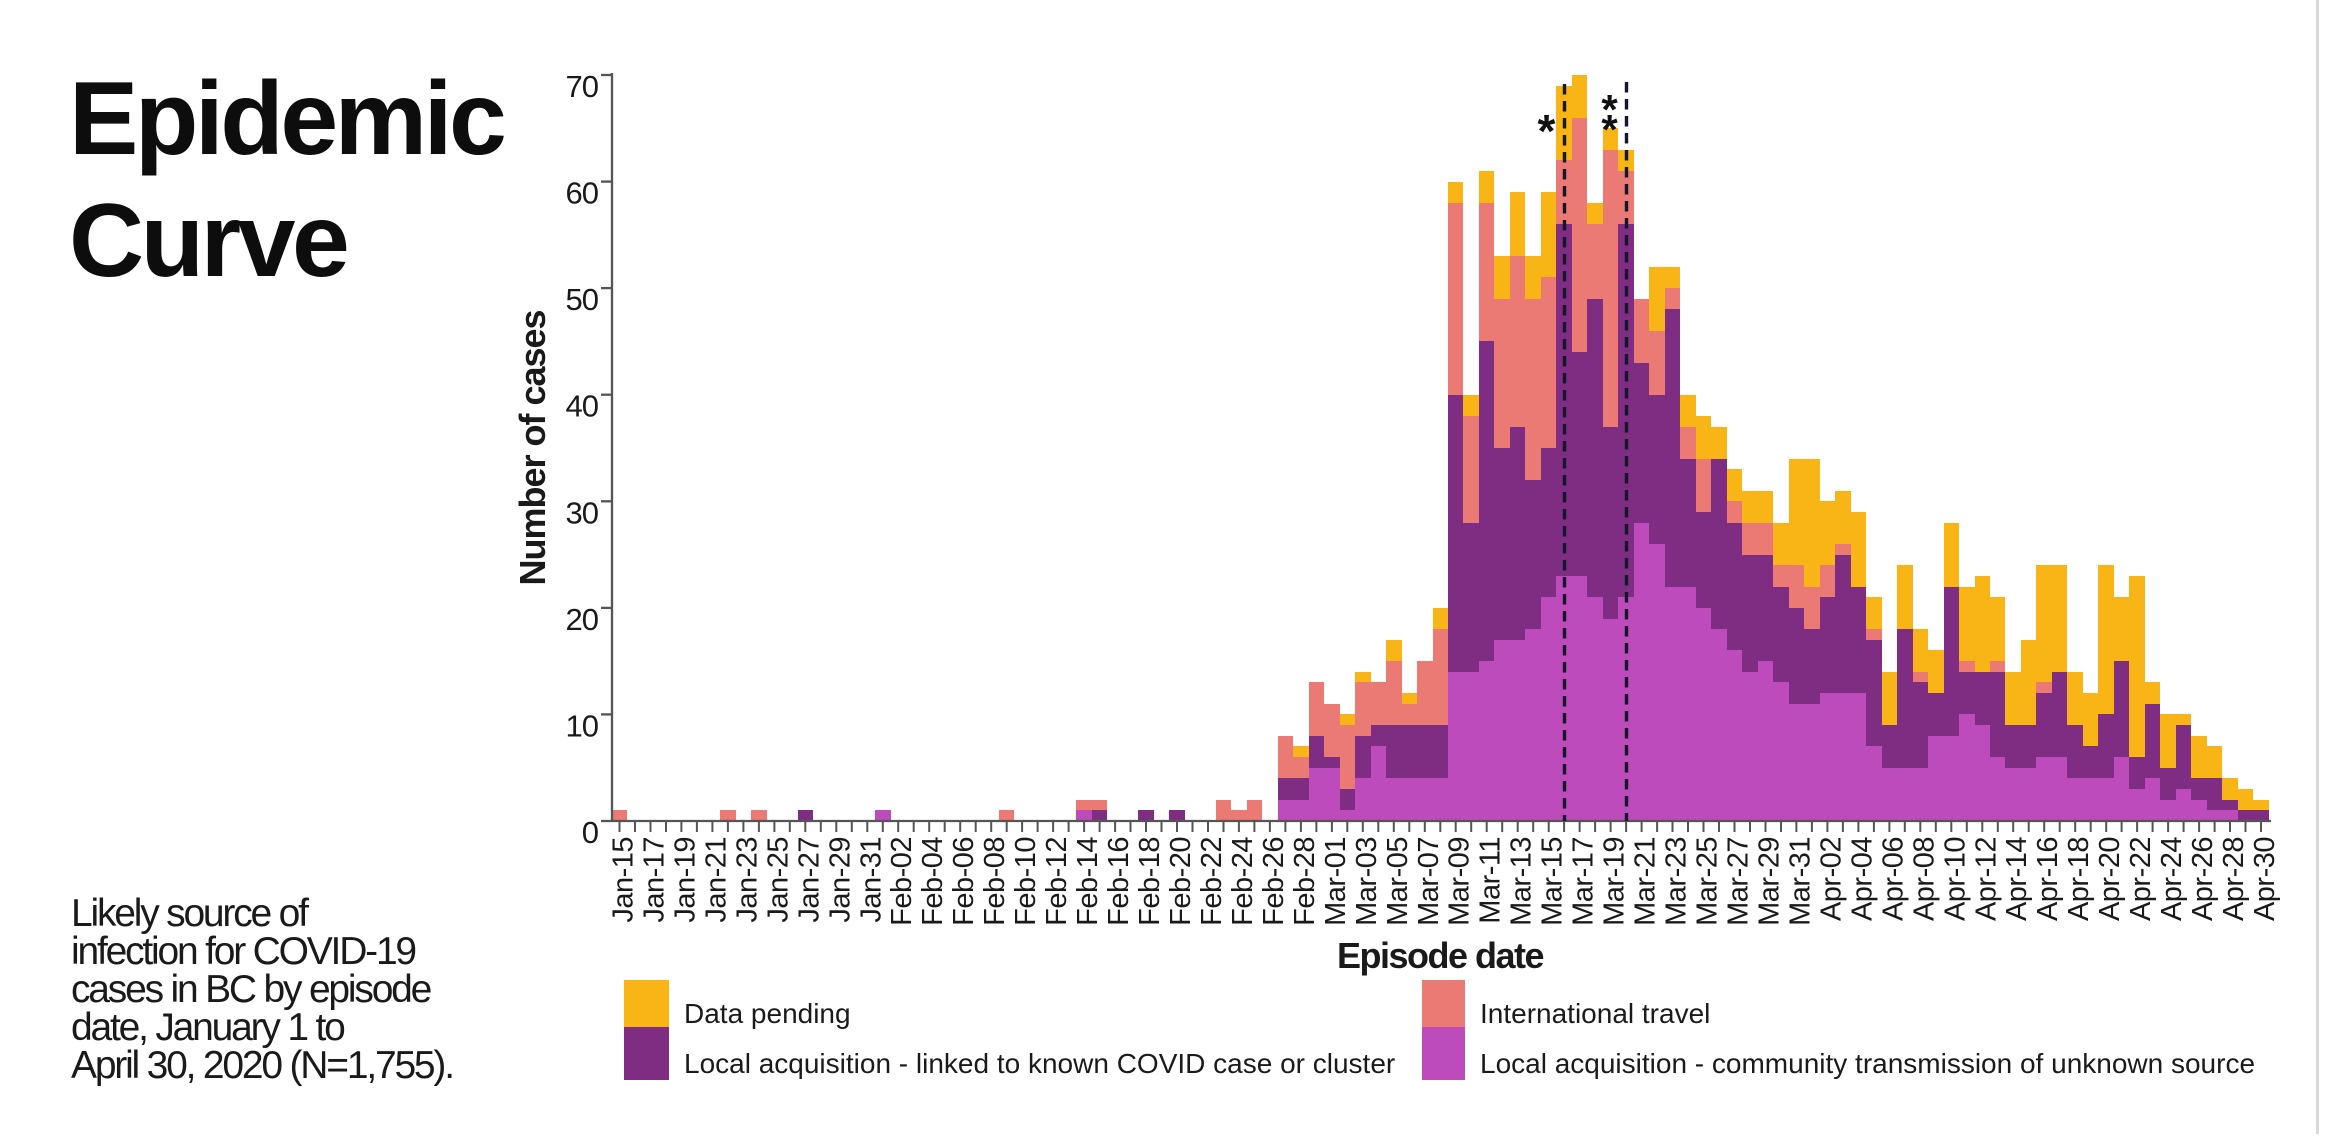 The height and width of the screenshot is (1139, 2332). Describe the element at coordinates (1739, 881) in the screenshot. I see `svg-text: Mar-27` at that location.